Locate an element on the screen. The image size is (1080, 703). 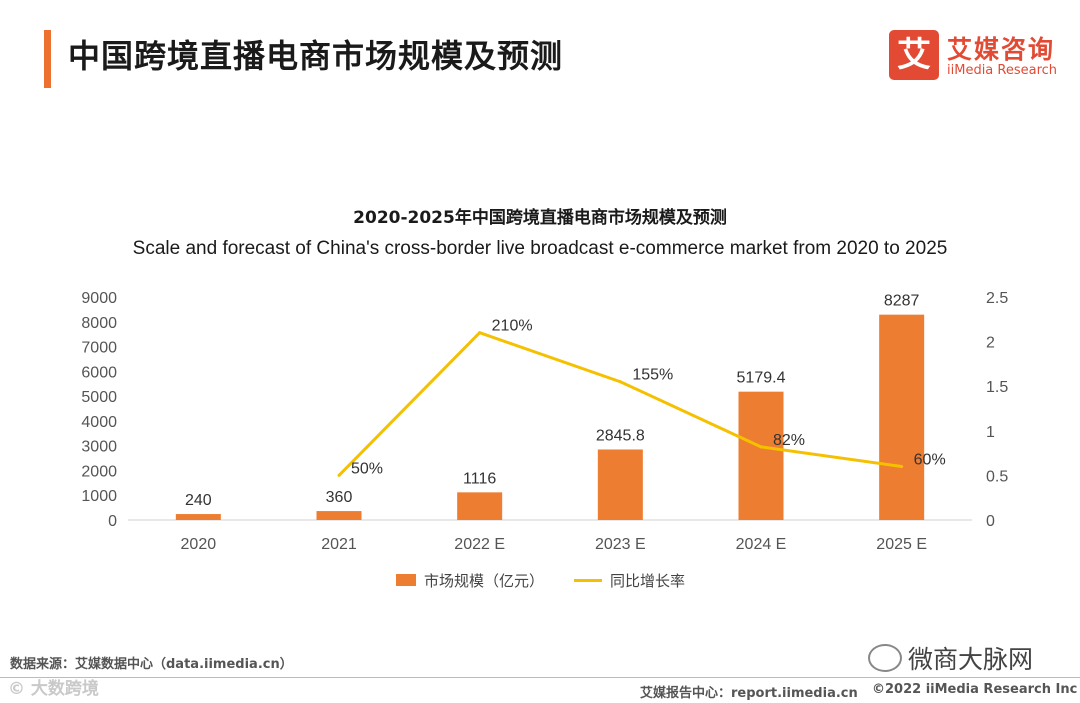
line-value-label: 210% is located at coordinates (512, 326).